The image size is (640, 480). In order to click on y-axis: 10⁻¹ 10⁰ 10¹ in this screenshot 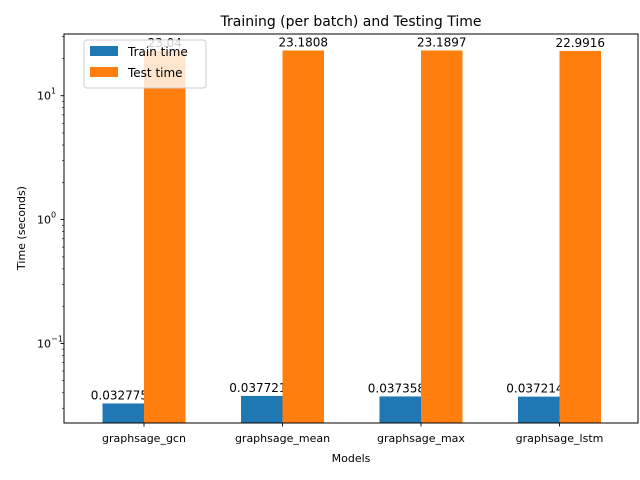, I will do `click(50, 222)`.